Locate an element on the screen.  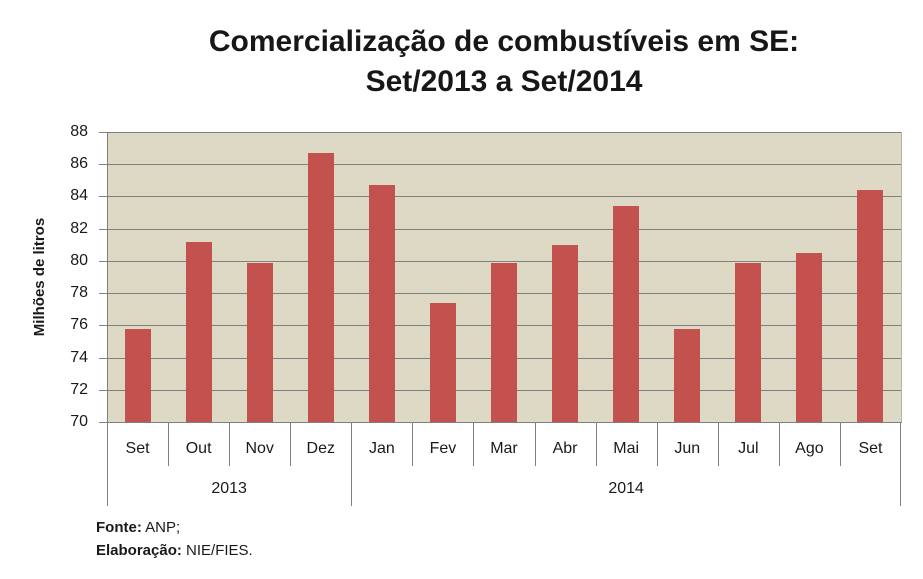
y-tick-label-82: 82 is located at coordinates (79, 228).